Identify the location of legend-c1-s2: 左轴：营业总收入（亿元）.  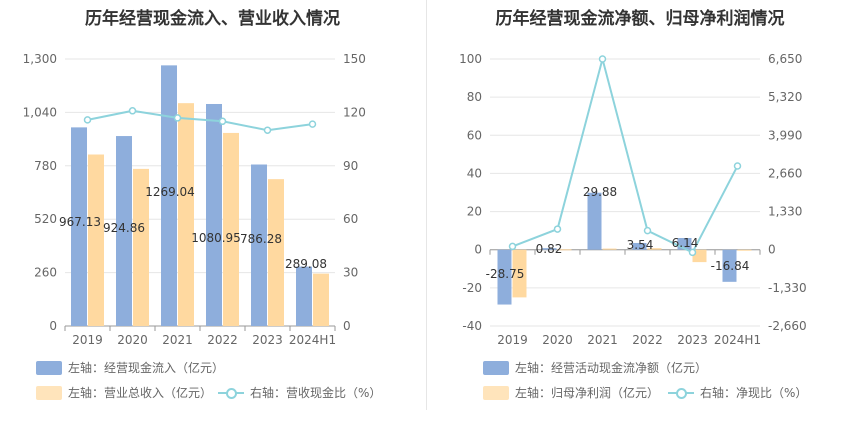
(124, 392).